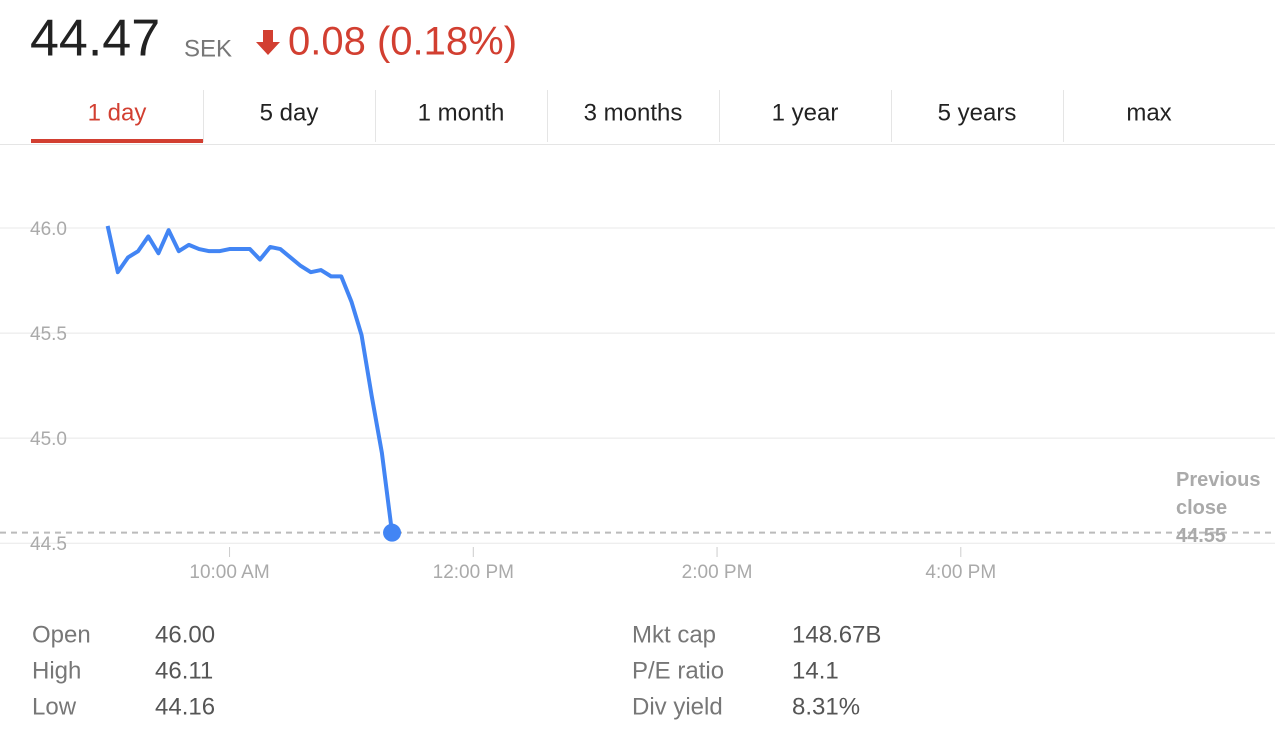 The height and width of the screenshot is (756, 1285). What do you see at coordinates (836, 634) in the screenshot?
I see `stat-value: 148.67B` at bounding box center [836, 634].